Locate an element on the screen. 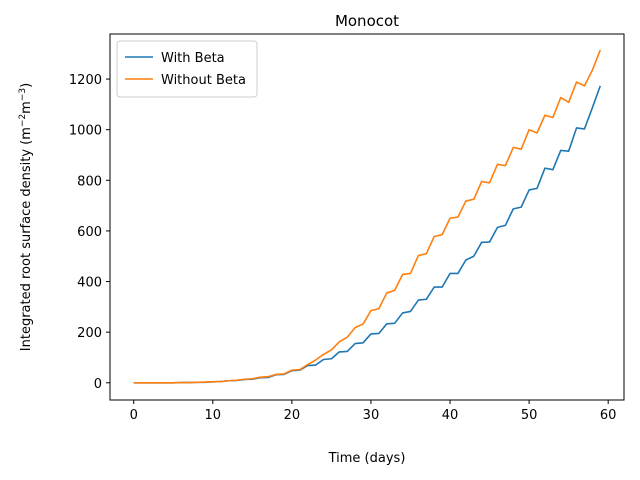 This screenshot has height=480, width=640. x-tick-label: 10 is located at coordinates (213, 415).